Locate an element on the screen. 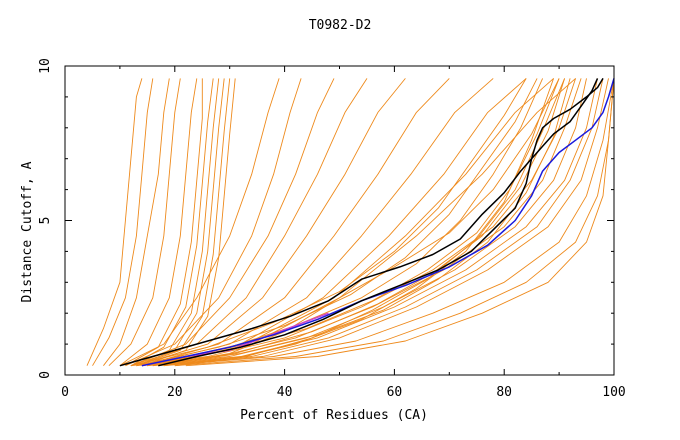 Image resolution: width=680 pixels, height=440 pixels. x-tick-label-40: 40 is located at coordinates (285, 392).